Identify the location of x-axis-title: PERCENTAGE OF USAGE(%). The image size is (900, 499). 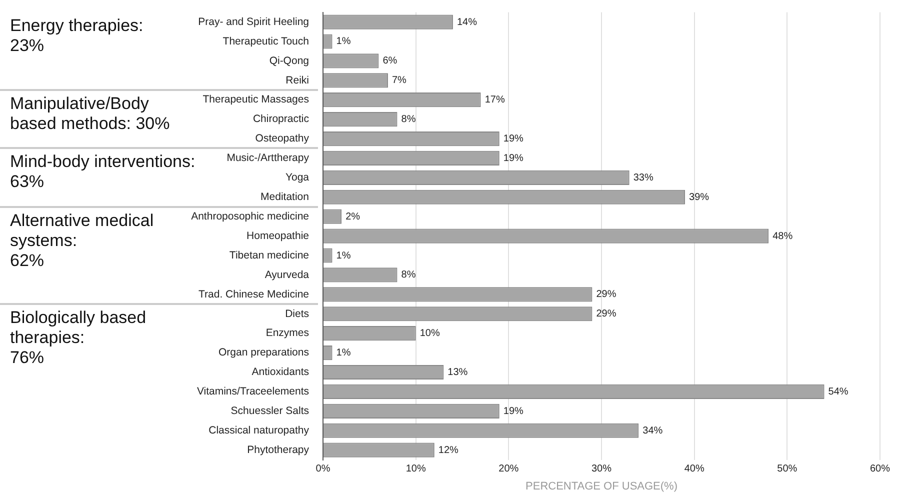
(602, 486).